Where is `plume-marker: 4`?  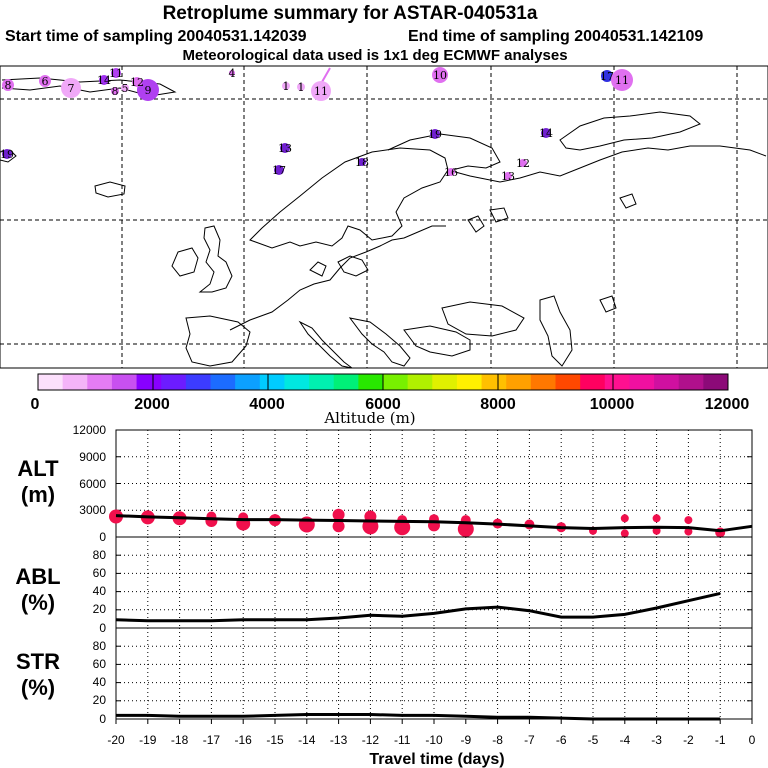 plume-marker: 4 is located at coordinates (232, 73).